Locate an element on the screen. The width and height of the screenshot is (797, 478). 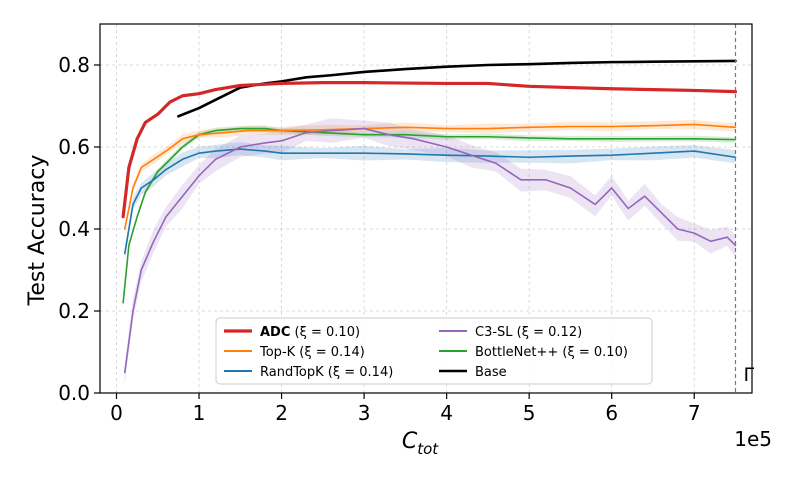
legend-entry-base: Base is located at coordinates (491, 372).